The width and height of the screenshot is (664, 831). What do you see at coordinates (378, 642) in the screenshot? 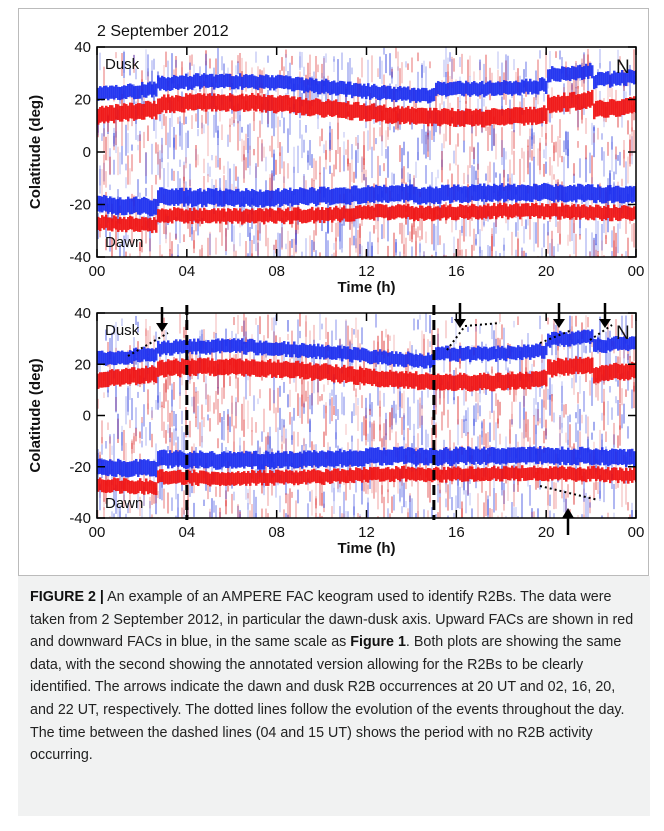
I see `caption-ref: Figure 1` at bounding box center [378, 642].